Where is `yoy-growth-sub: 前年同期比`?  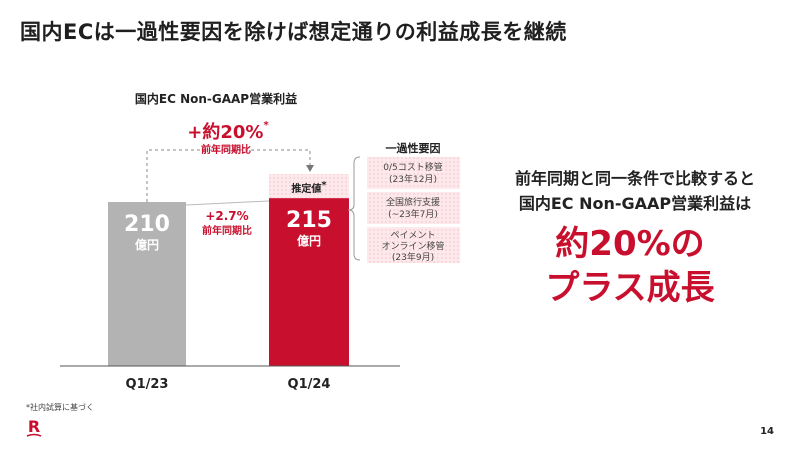
yoy-growth-sub: 前年同期比 is located at coordinates (227, 230).